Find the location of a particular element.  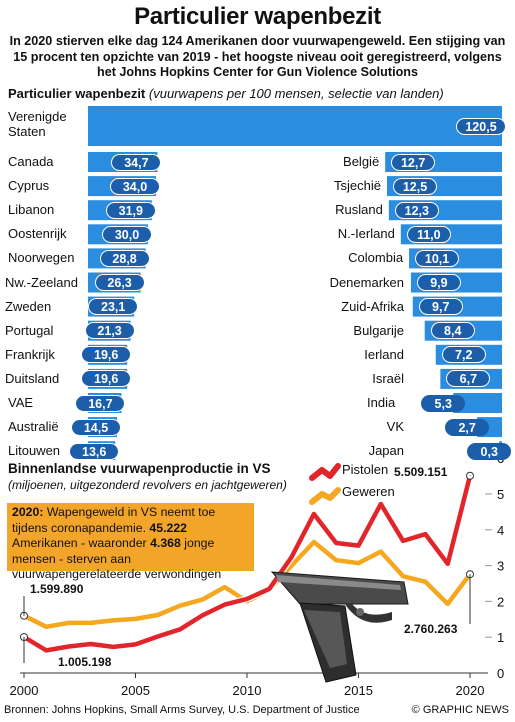

value-pill-right-6: 9,7 is located at coordinates (440, 307).